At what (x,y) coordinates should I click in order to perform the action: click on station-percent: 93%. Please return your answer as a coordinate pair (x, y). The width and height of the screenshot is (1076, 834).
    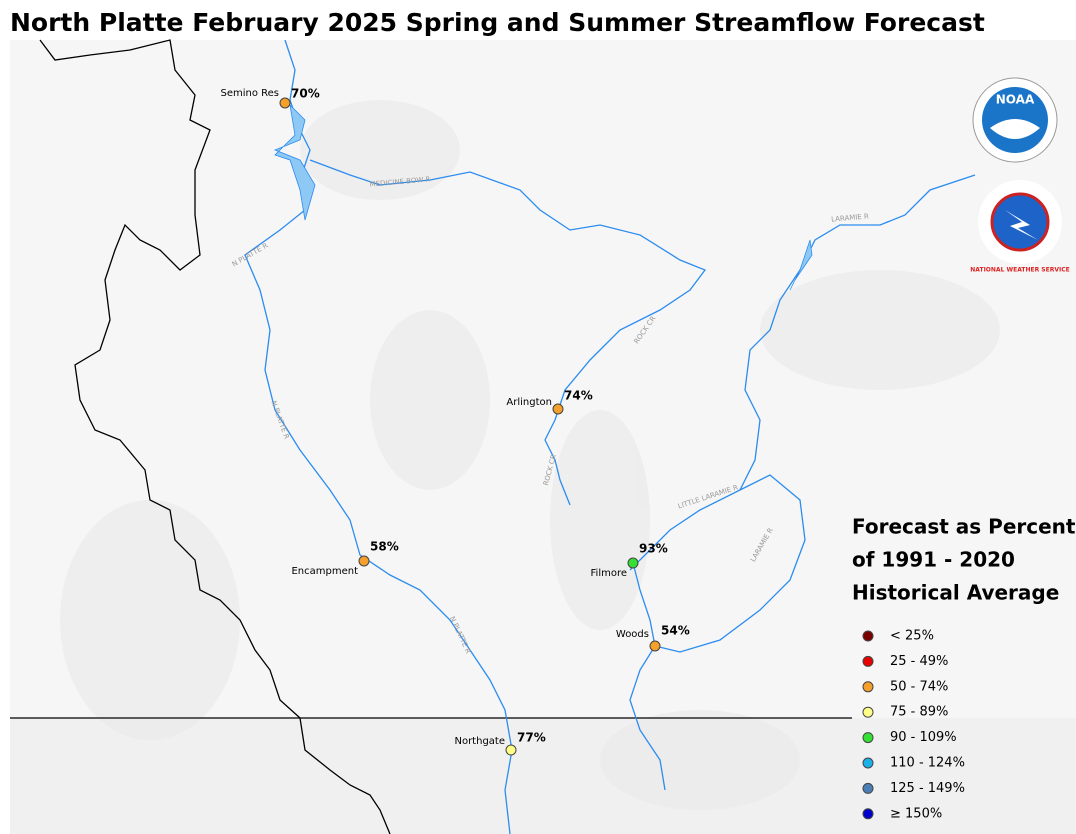
    Looking at the image, I should click on (653, 549).